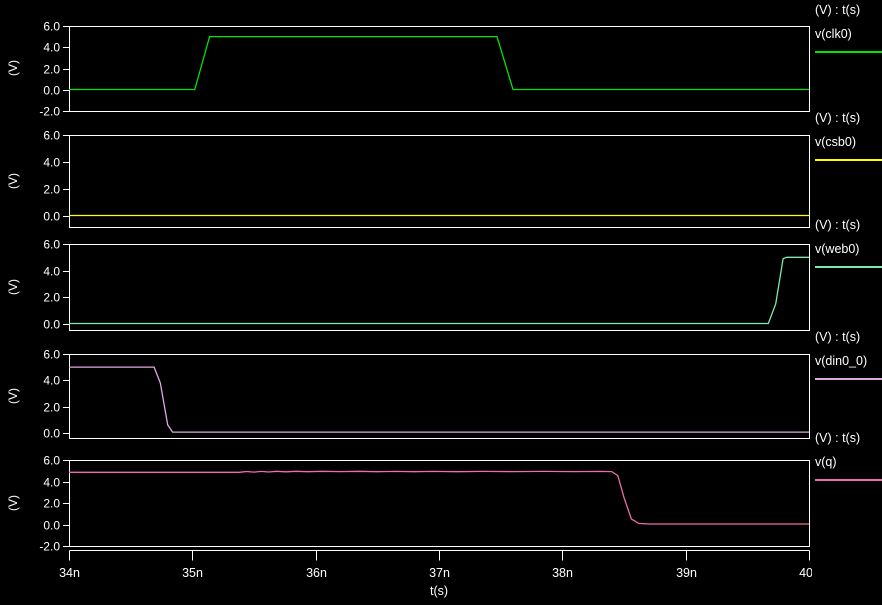 This screenshot has height=605, width=882. Describe the element at coordinates (686, 573) in the screenshot. I see `svg-text: 39n` at that location.